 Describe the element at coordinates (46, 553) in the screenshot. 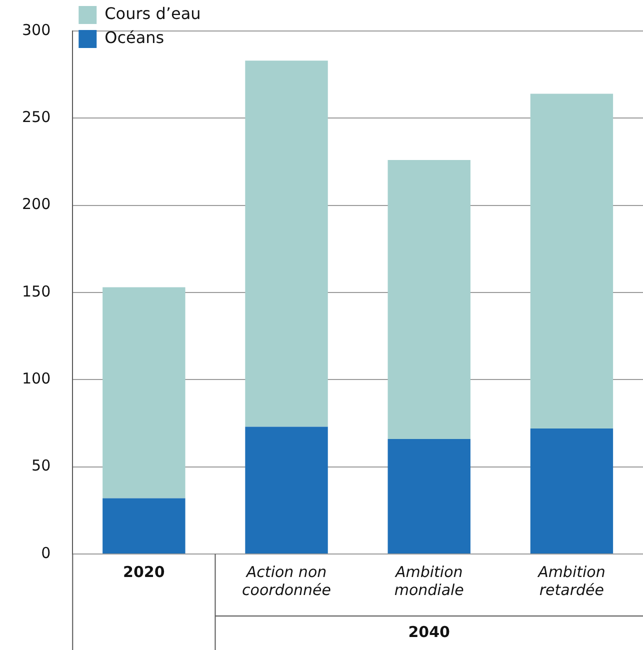

I see `y-tick-label: 0` at that location.